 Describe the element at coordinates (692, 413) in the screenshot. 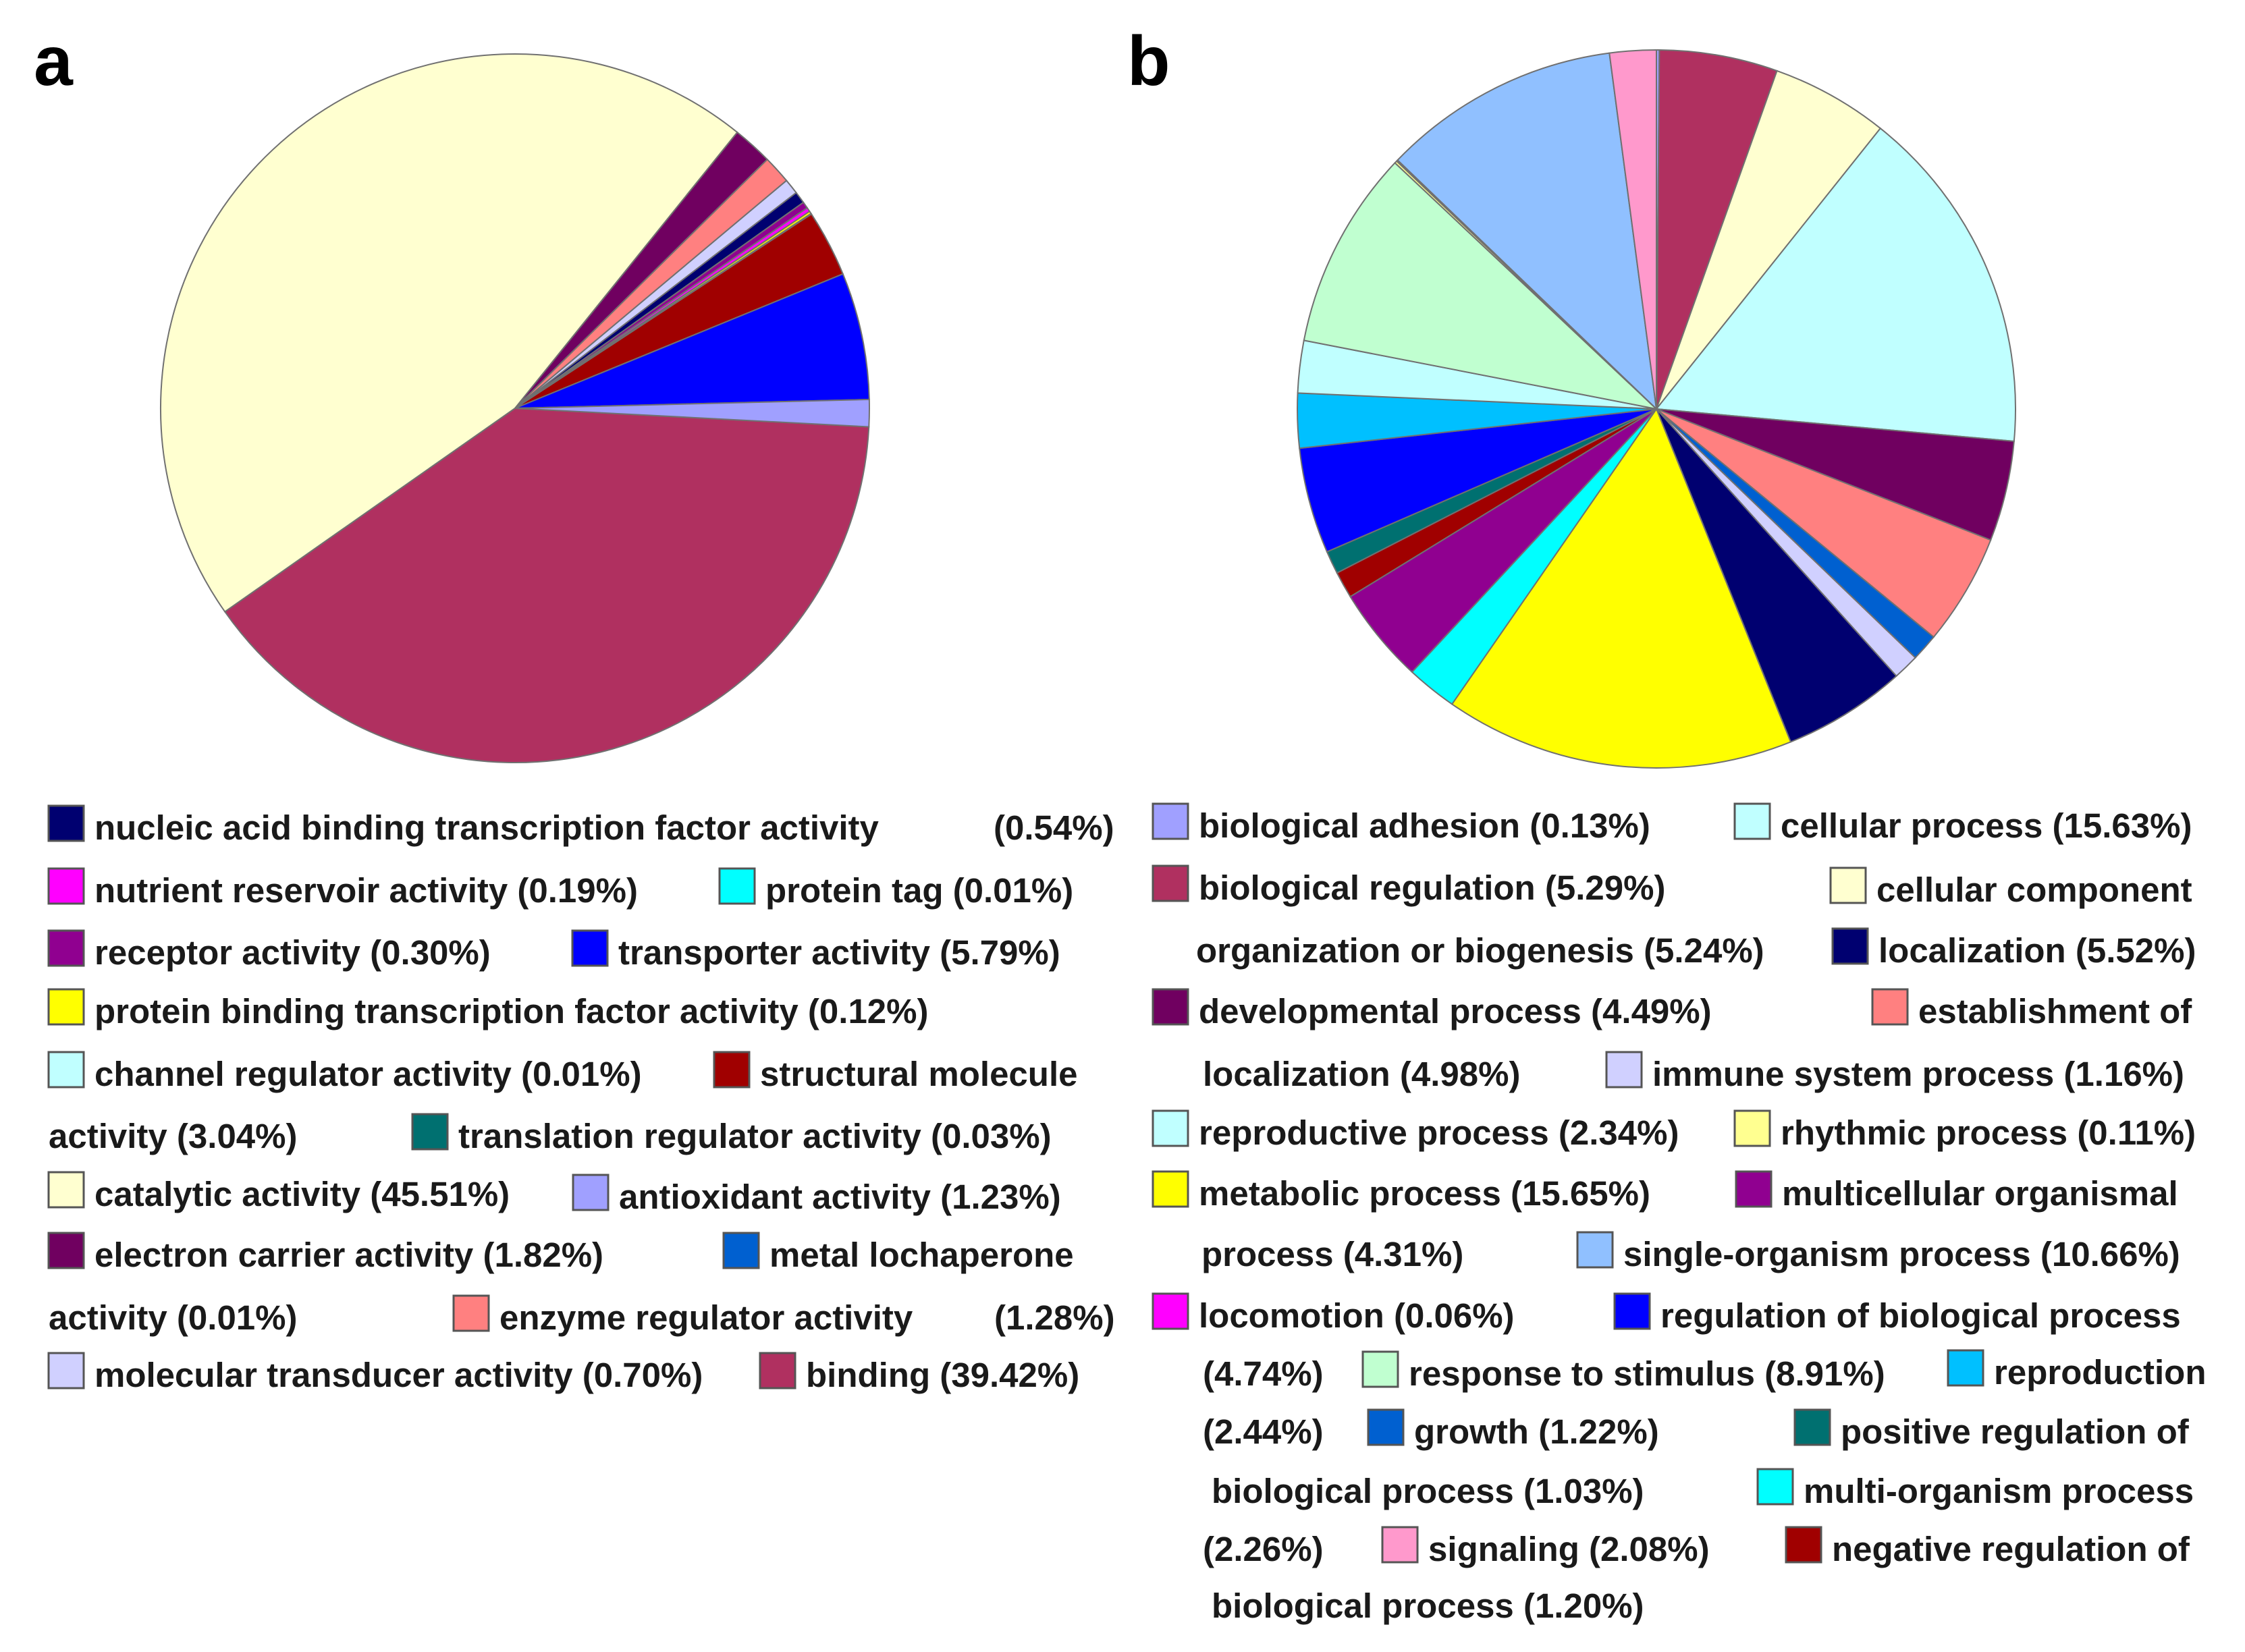

I see `slice-antioxidant-activity` at that location.